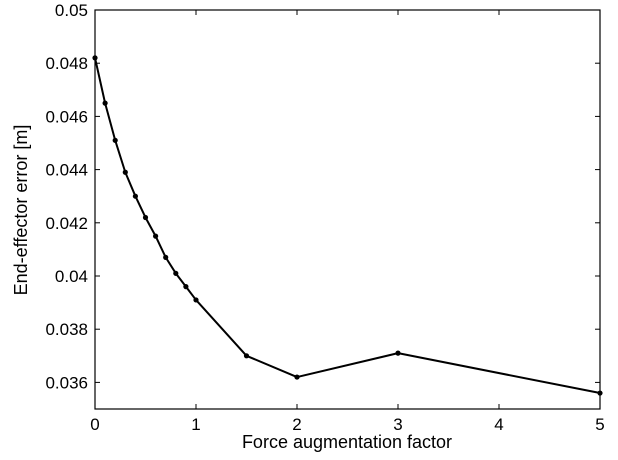 The height and width of the screenshot is (460, 618). I want to click on y-tick-label: 0.05, so click(71, 10).